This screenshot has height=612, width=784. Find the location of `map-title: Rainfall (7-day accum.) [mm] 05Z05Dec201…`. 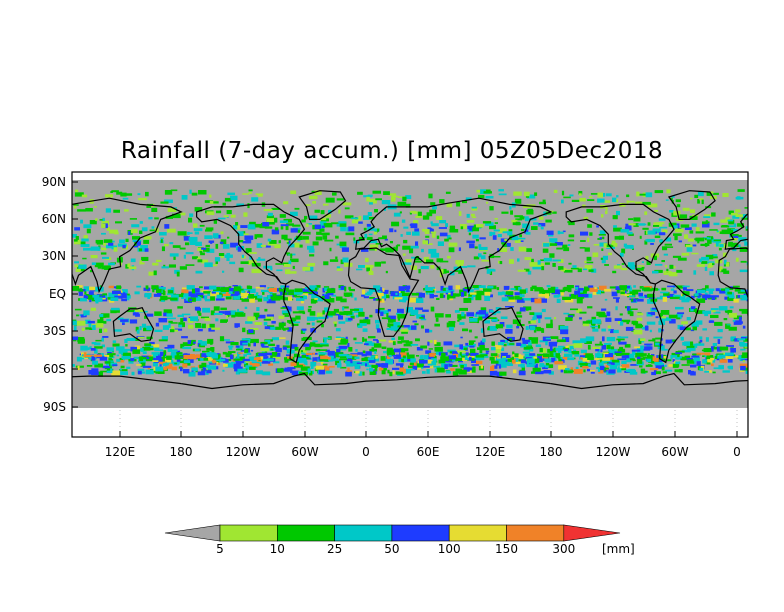

map-title: Rainfall (7-day accum.) [mm] 05Z05Dec201… is located at coordinates (392, 151).